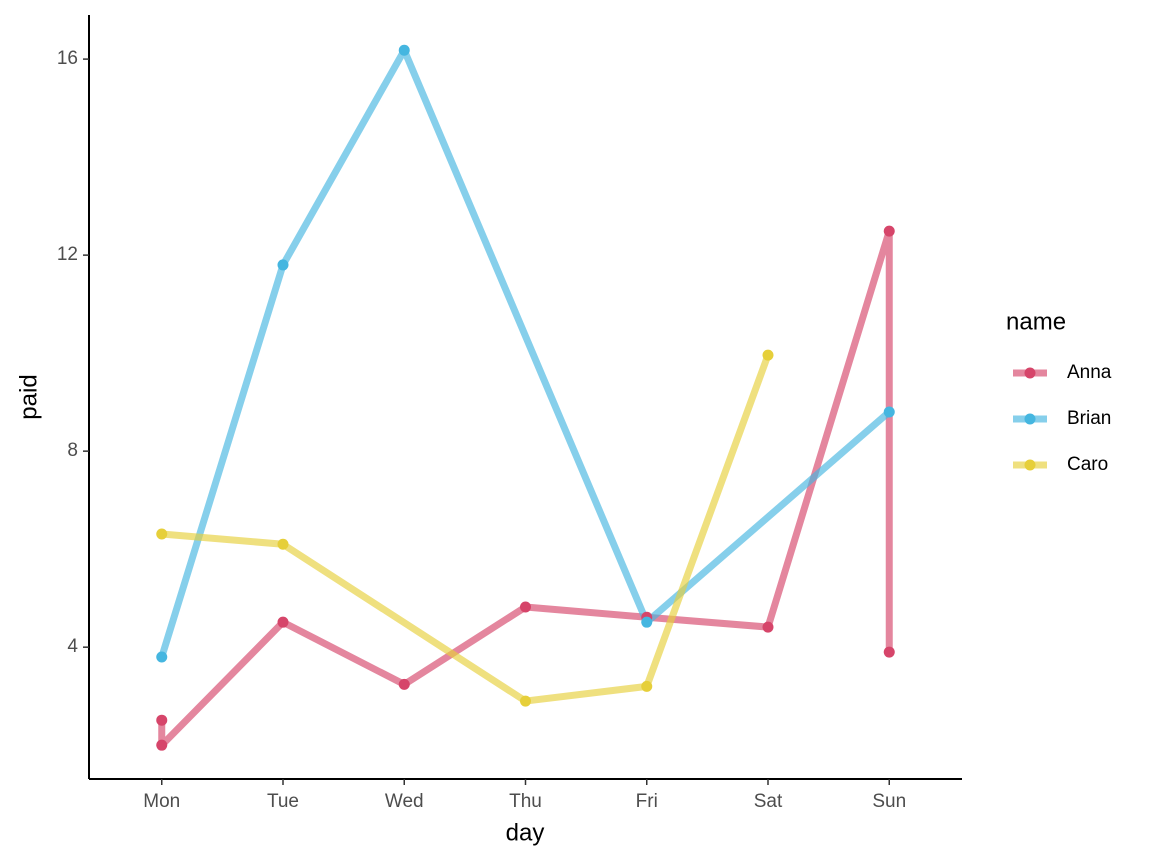 The image size is (1152, 864). Describe the element at coordinates (525, 832) in the screenshot. I see `x-axis-title: day` at that location.